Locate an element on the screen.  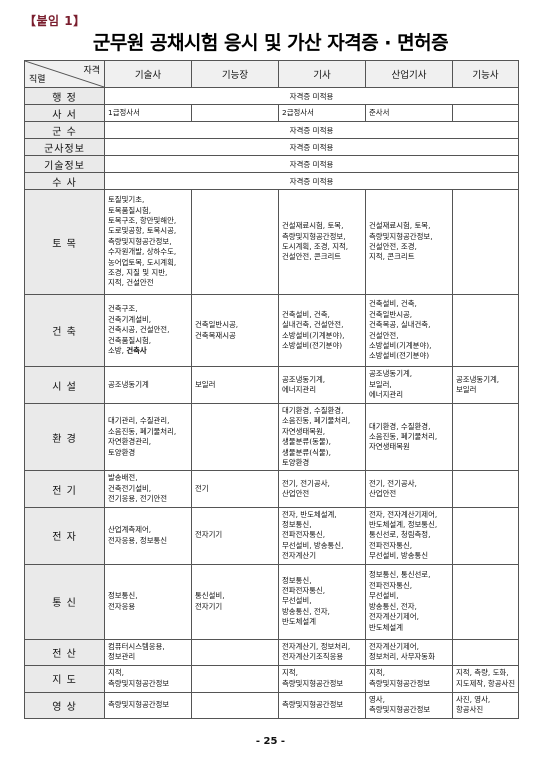
table-row: 사 서 1급정사서 2급정사서 준사서 is located at coordinates (271, 113).